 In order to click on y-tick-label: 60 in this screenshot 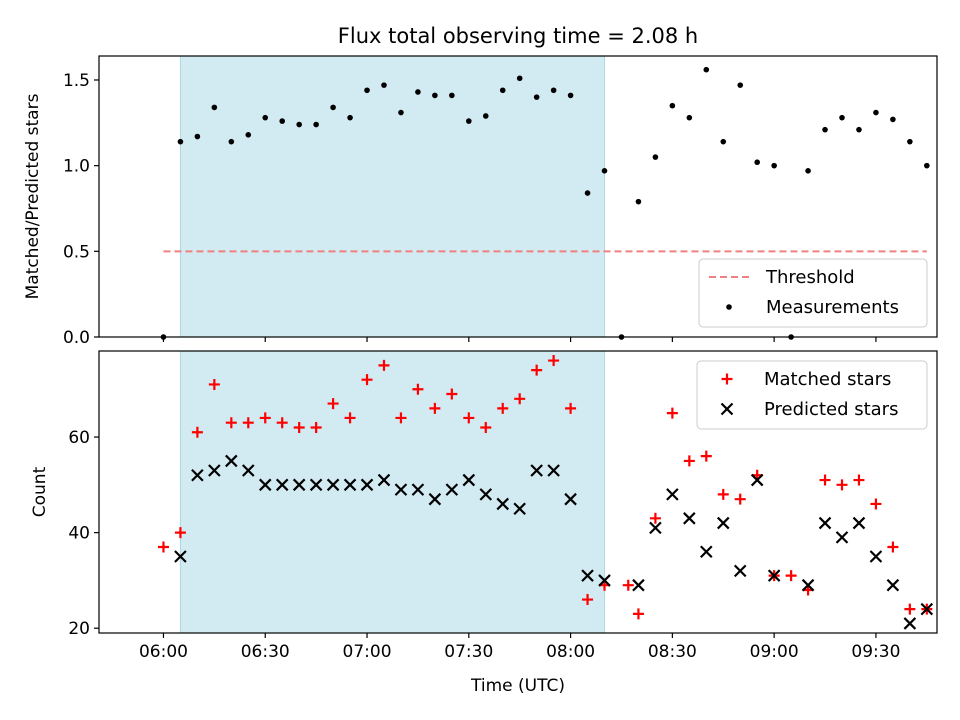, I will do `click(79, 438)`.